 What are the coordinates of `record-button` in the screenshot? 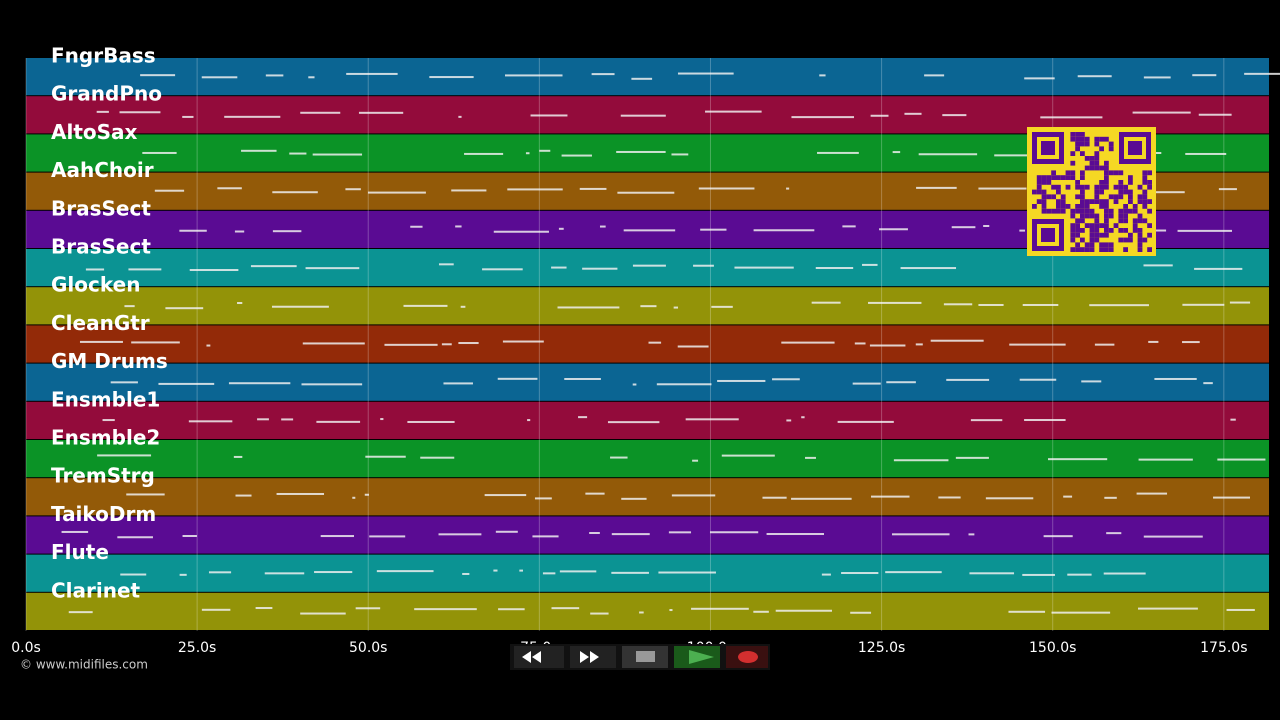 It's located at (747, 657).